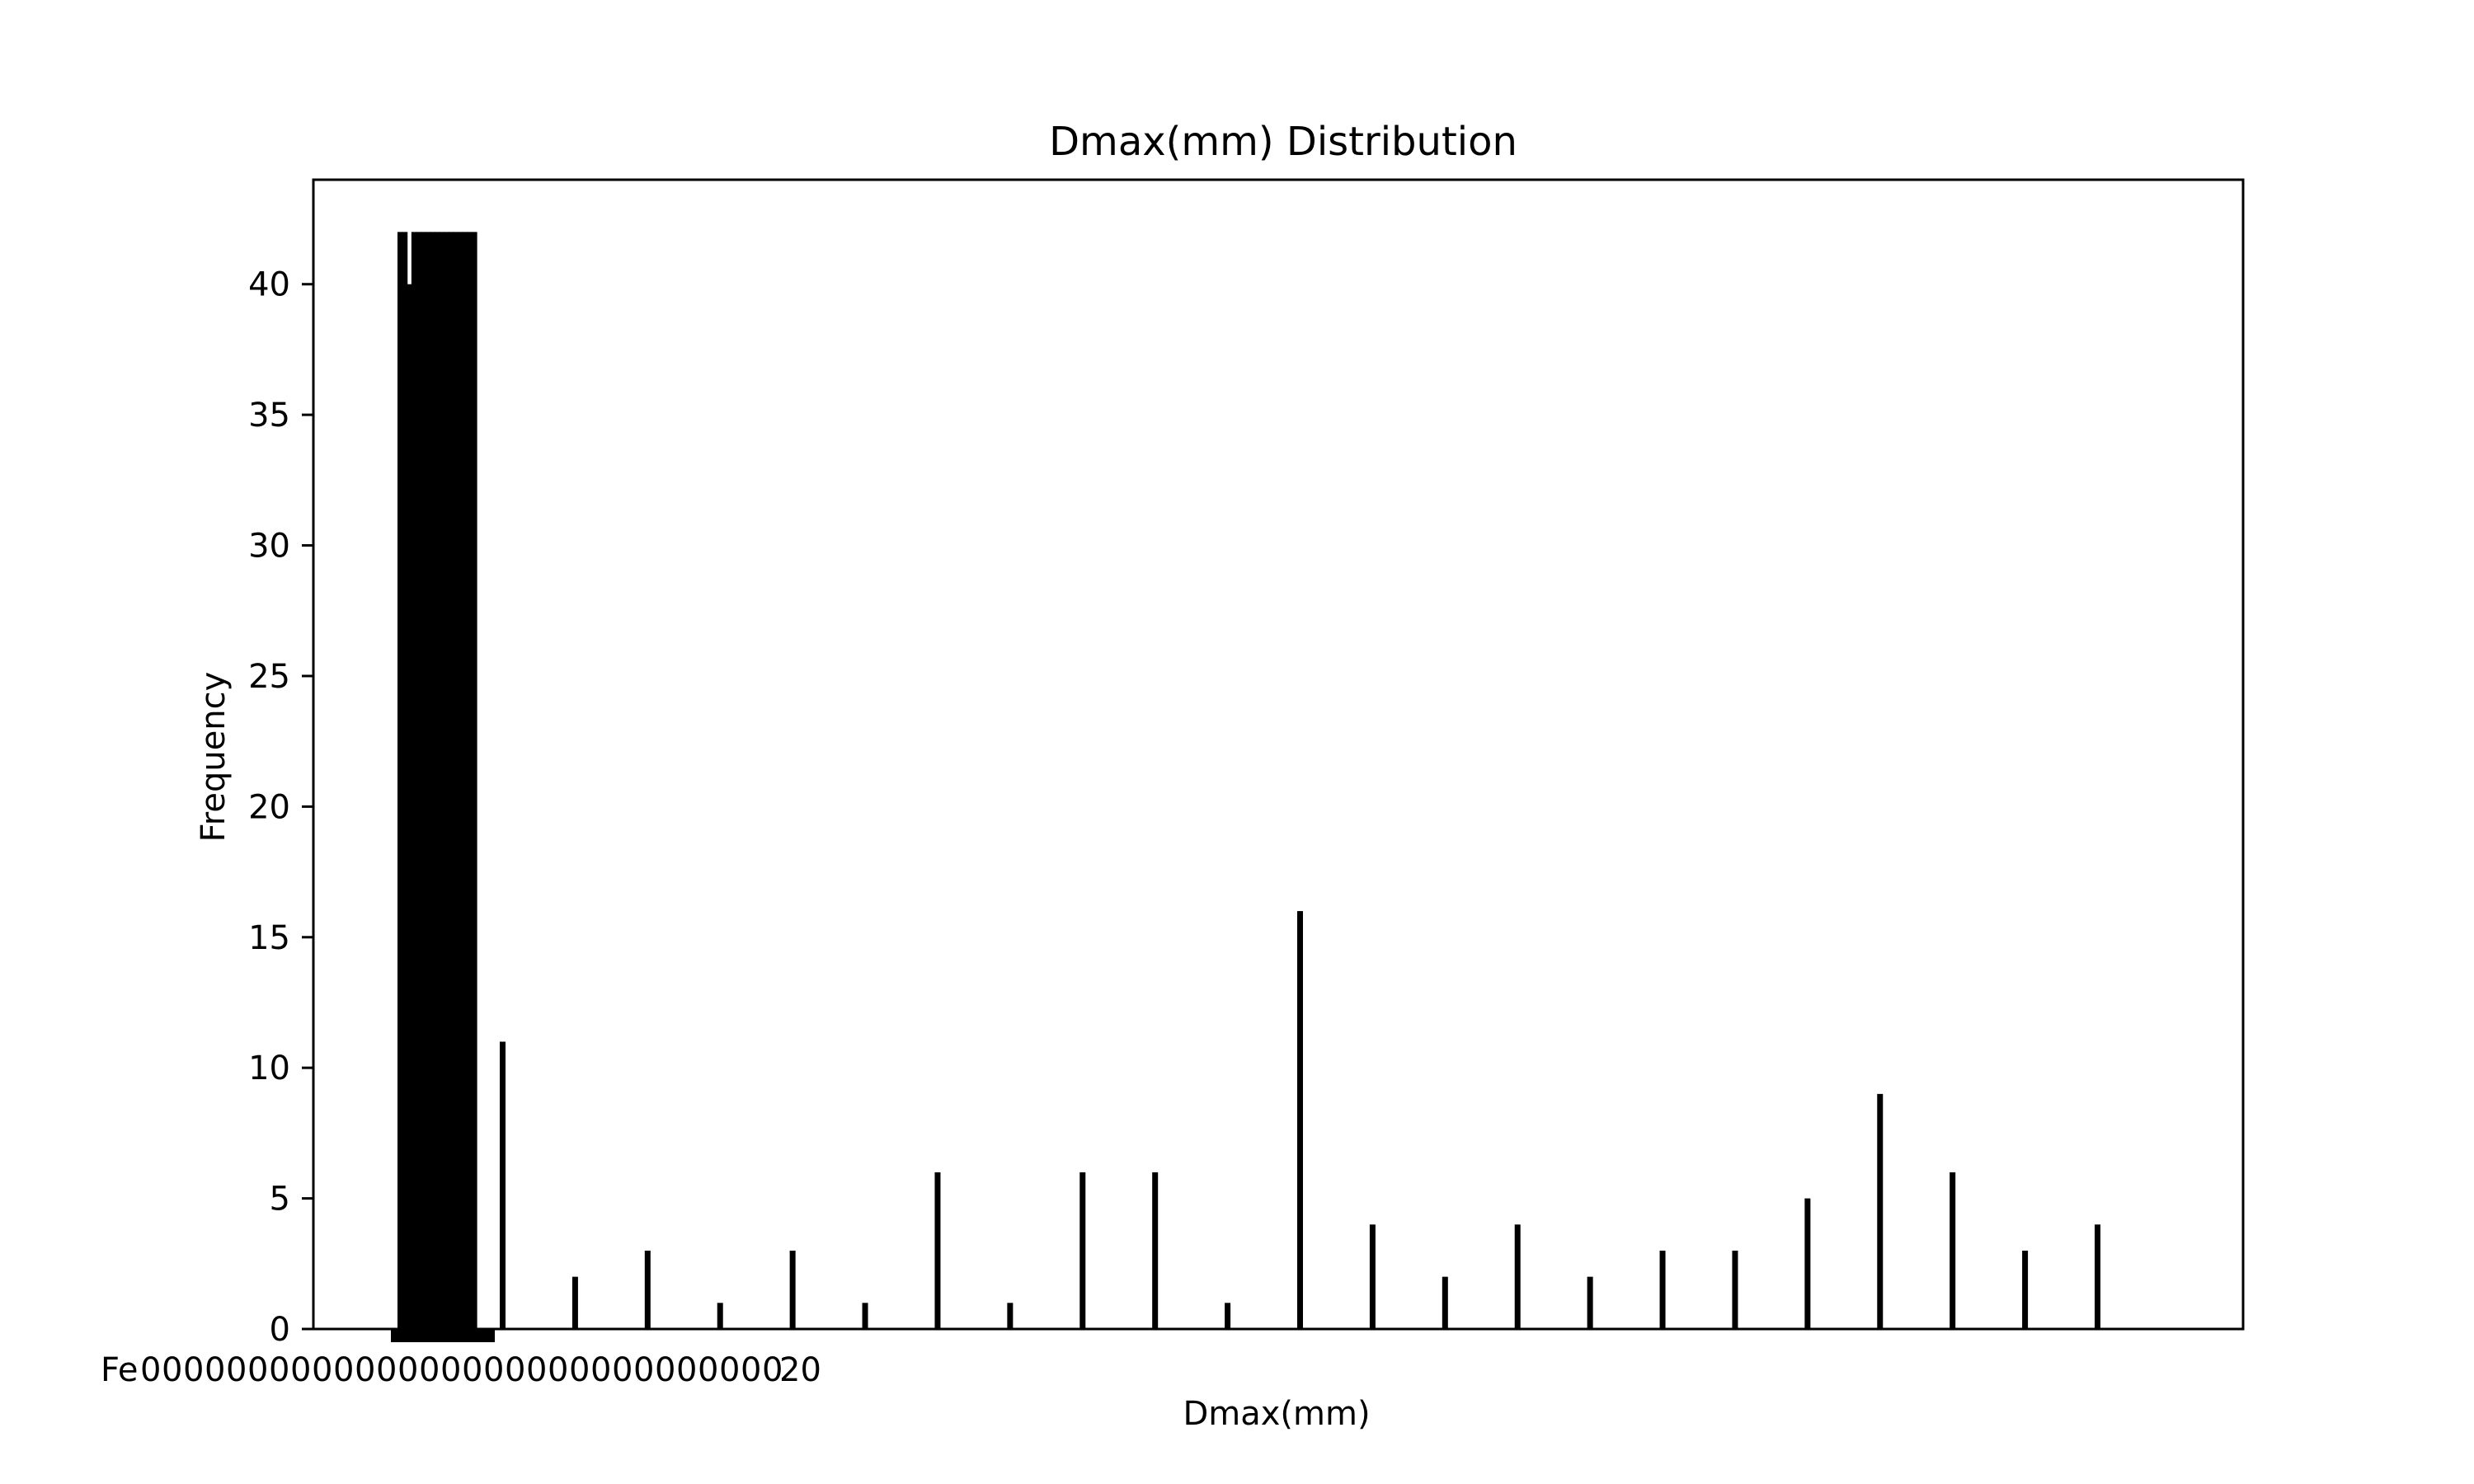 The width and height of the screenshot is (2474, 1484). What do you see at coordinates (280, 1330) in the screenshot?
I see `y-tick-label: 0` at bounding box center [280, 1330].